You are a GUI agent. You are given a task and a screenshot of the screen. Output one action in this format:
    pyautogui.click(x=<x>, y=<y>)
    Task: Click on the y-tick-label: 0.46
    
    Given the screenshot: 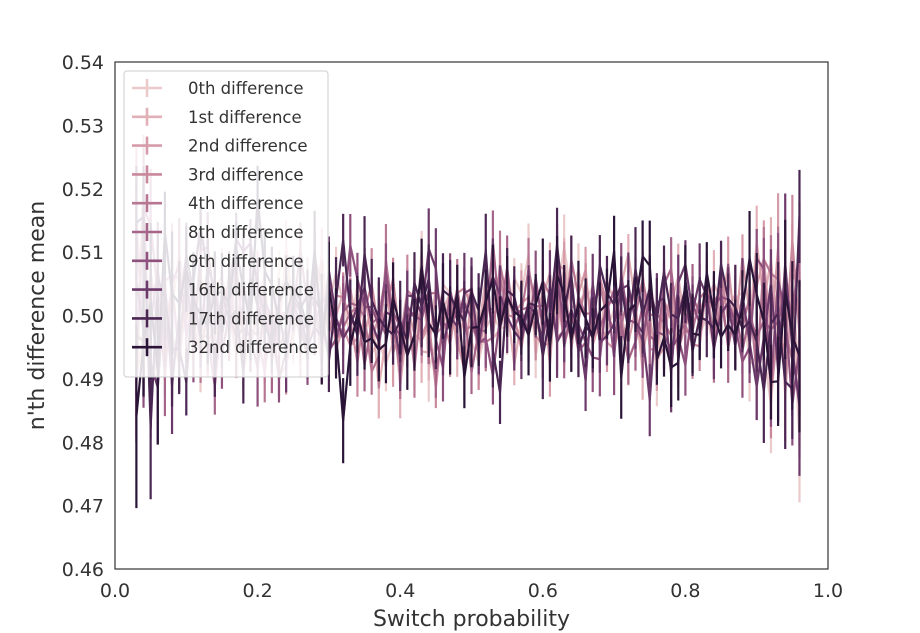 What is the action you would take?
    pyautogui.click(x=83, y=570)
    